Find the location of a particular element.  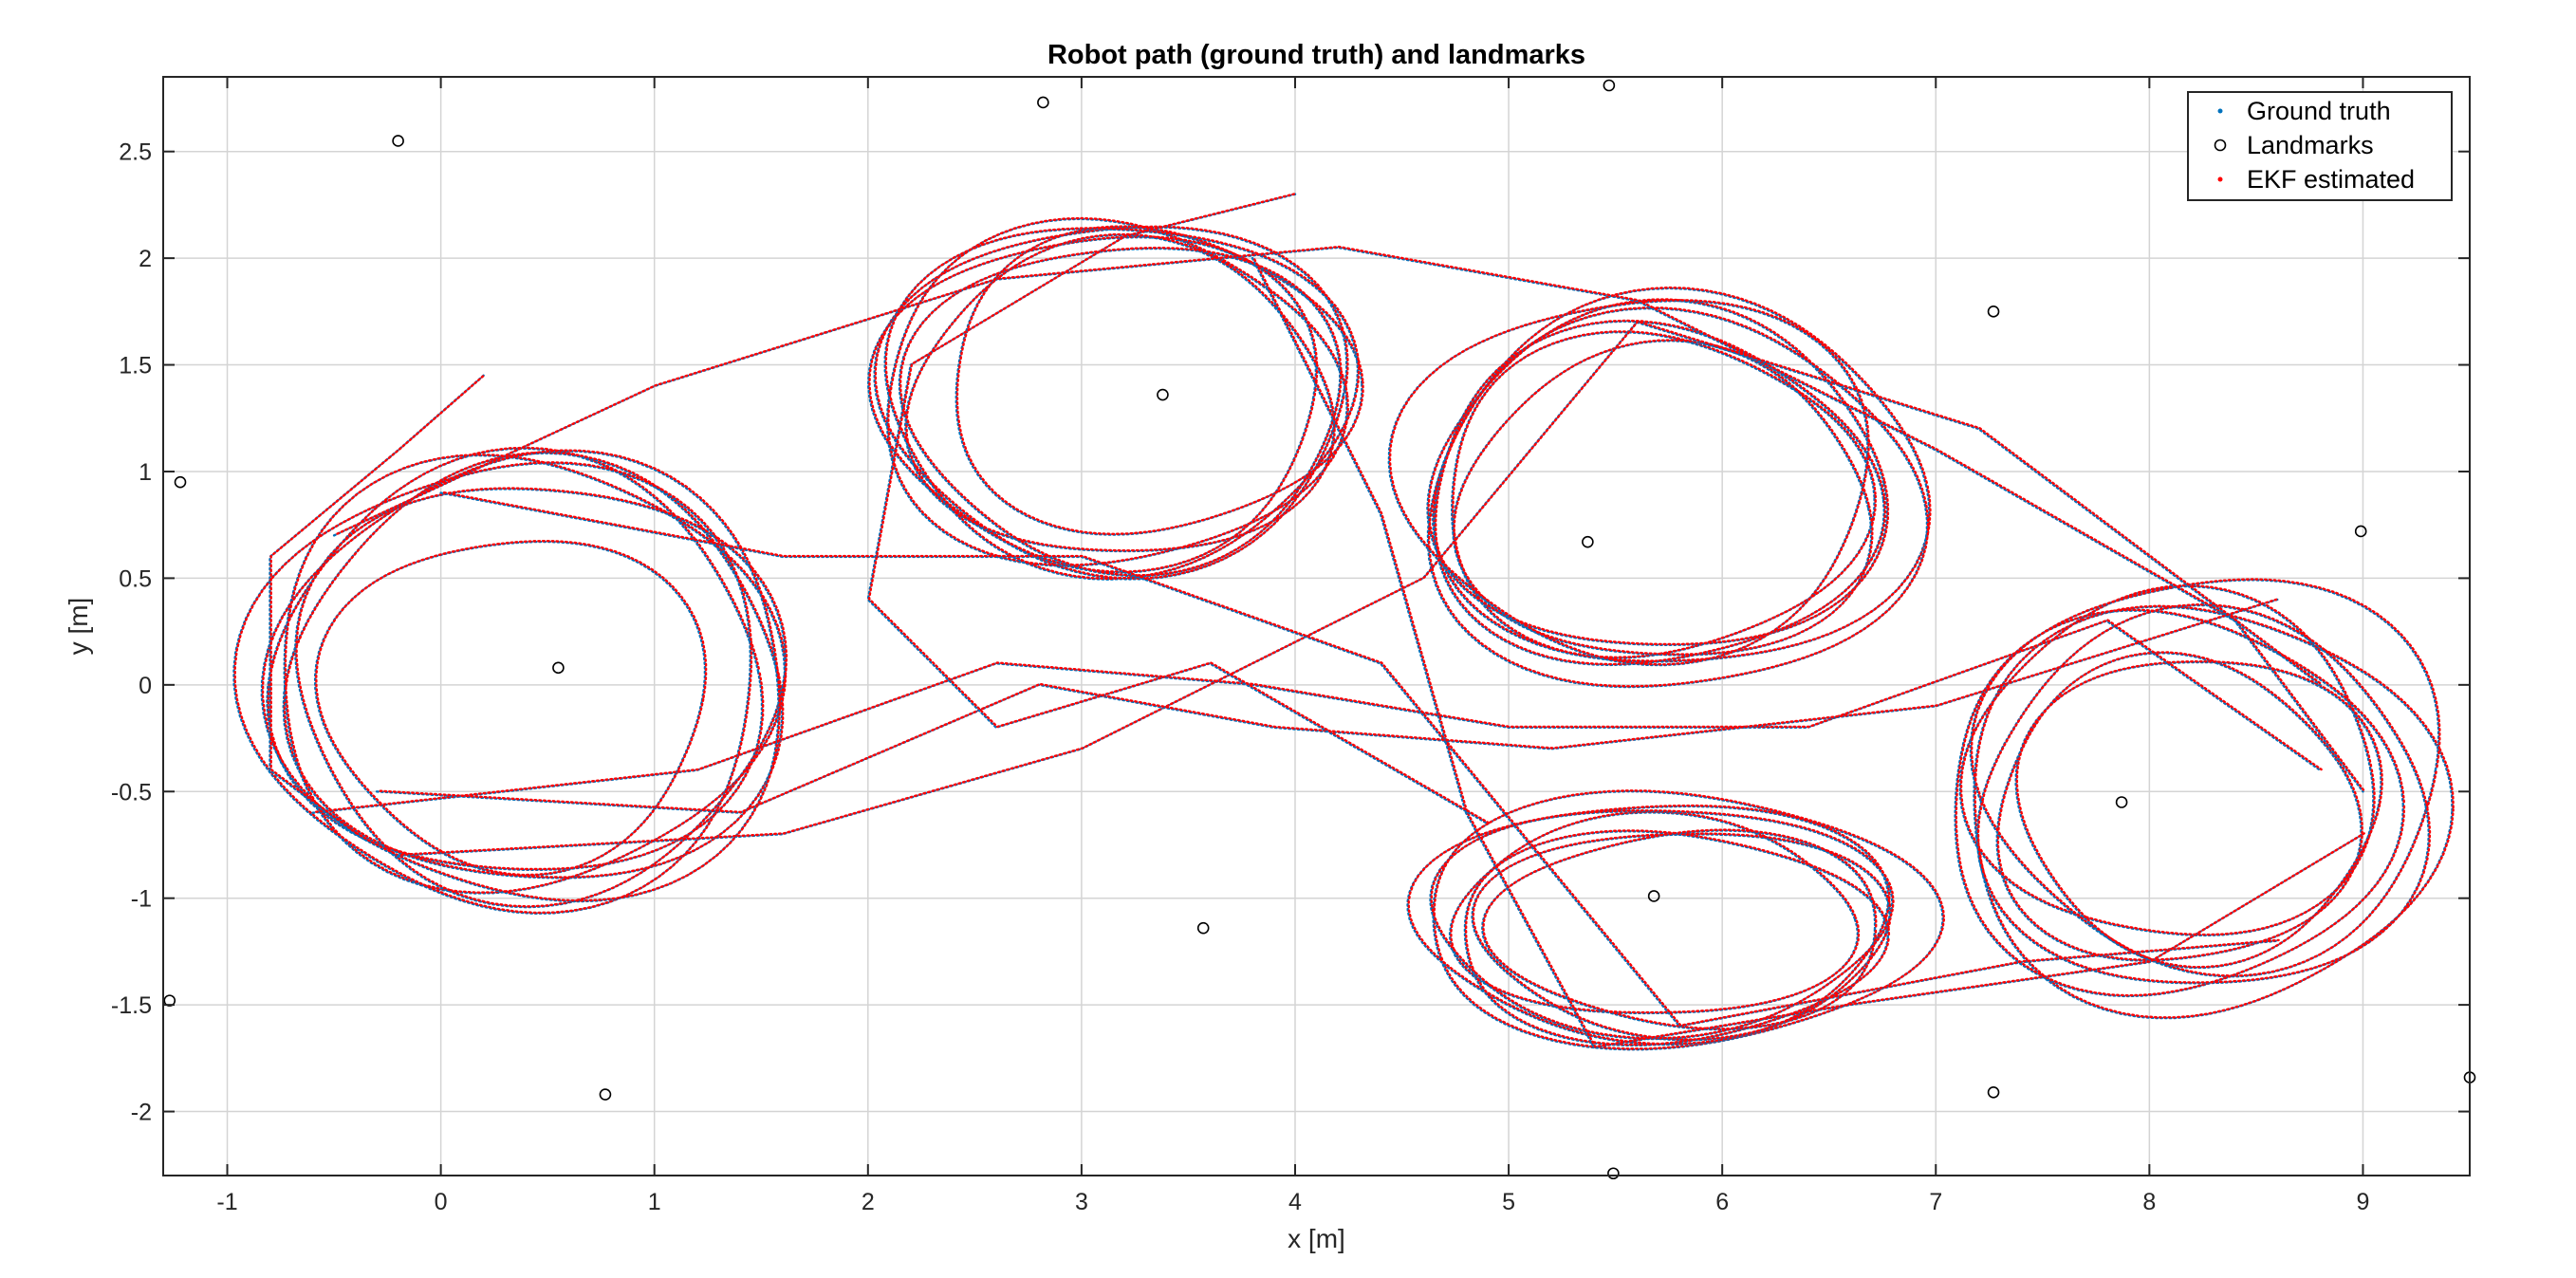

y-axis-label: y [m] is located at coordinates (78, 627).